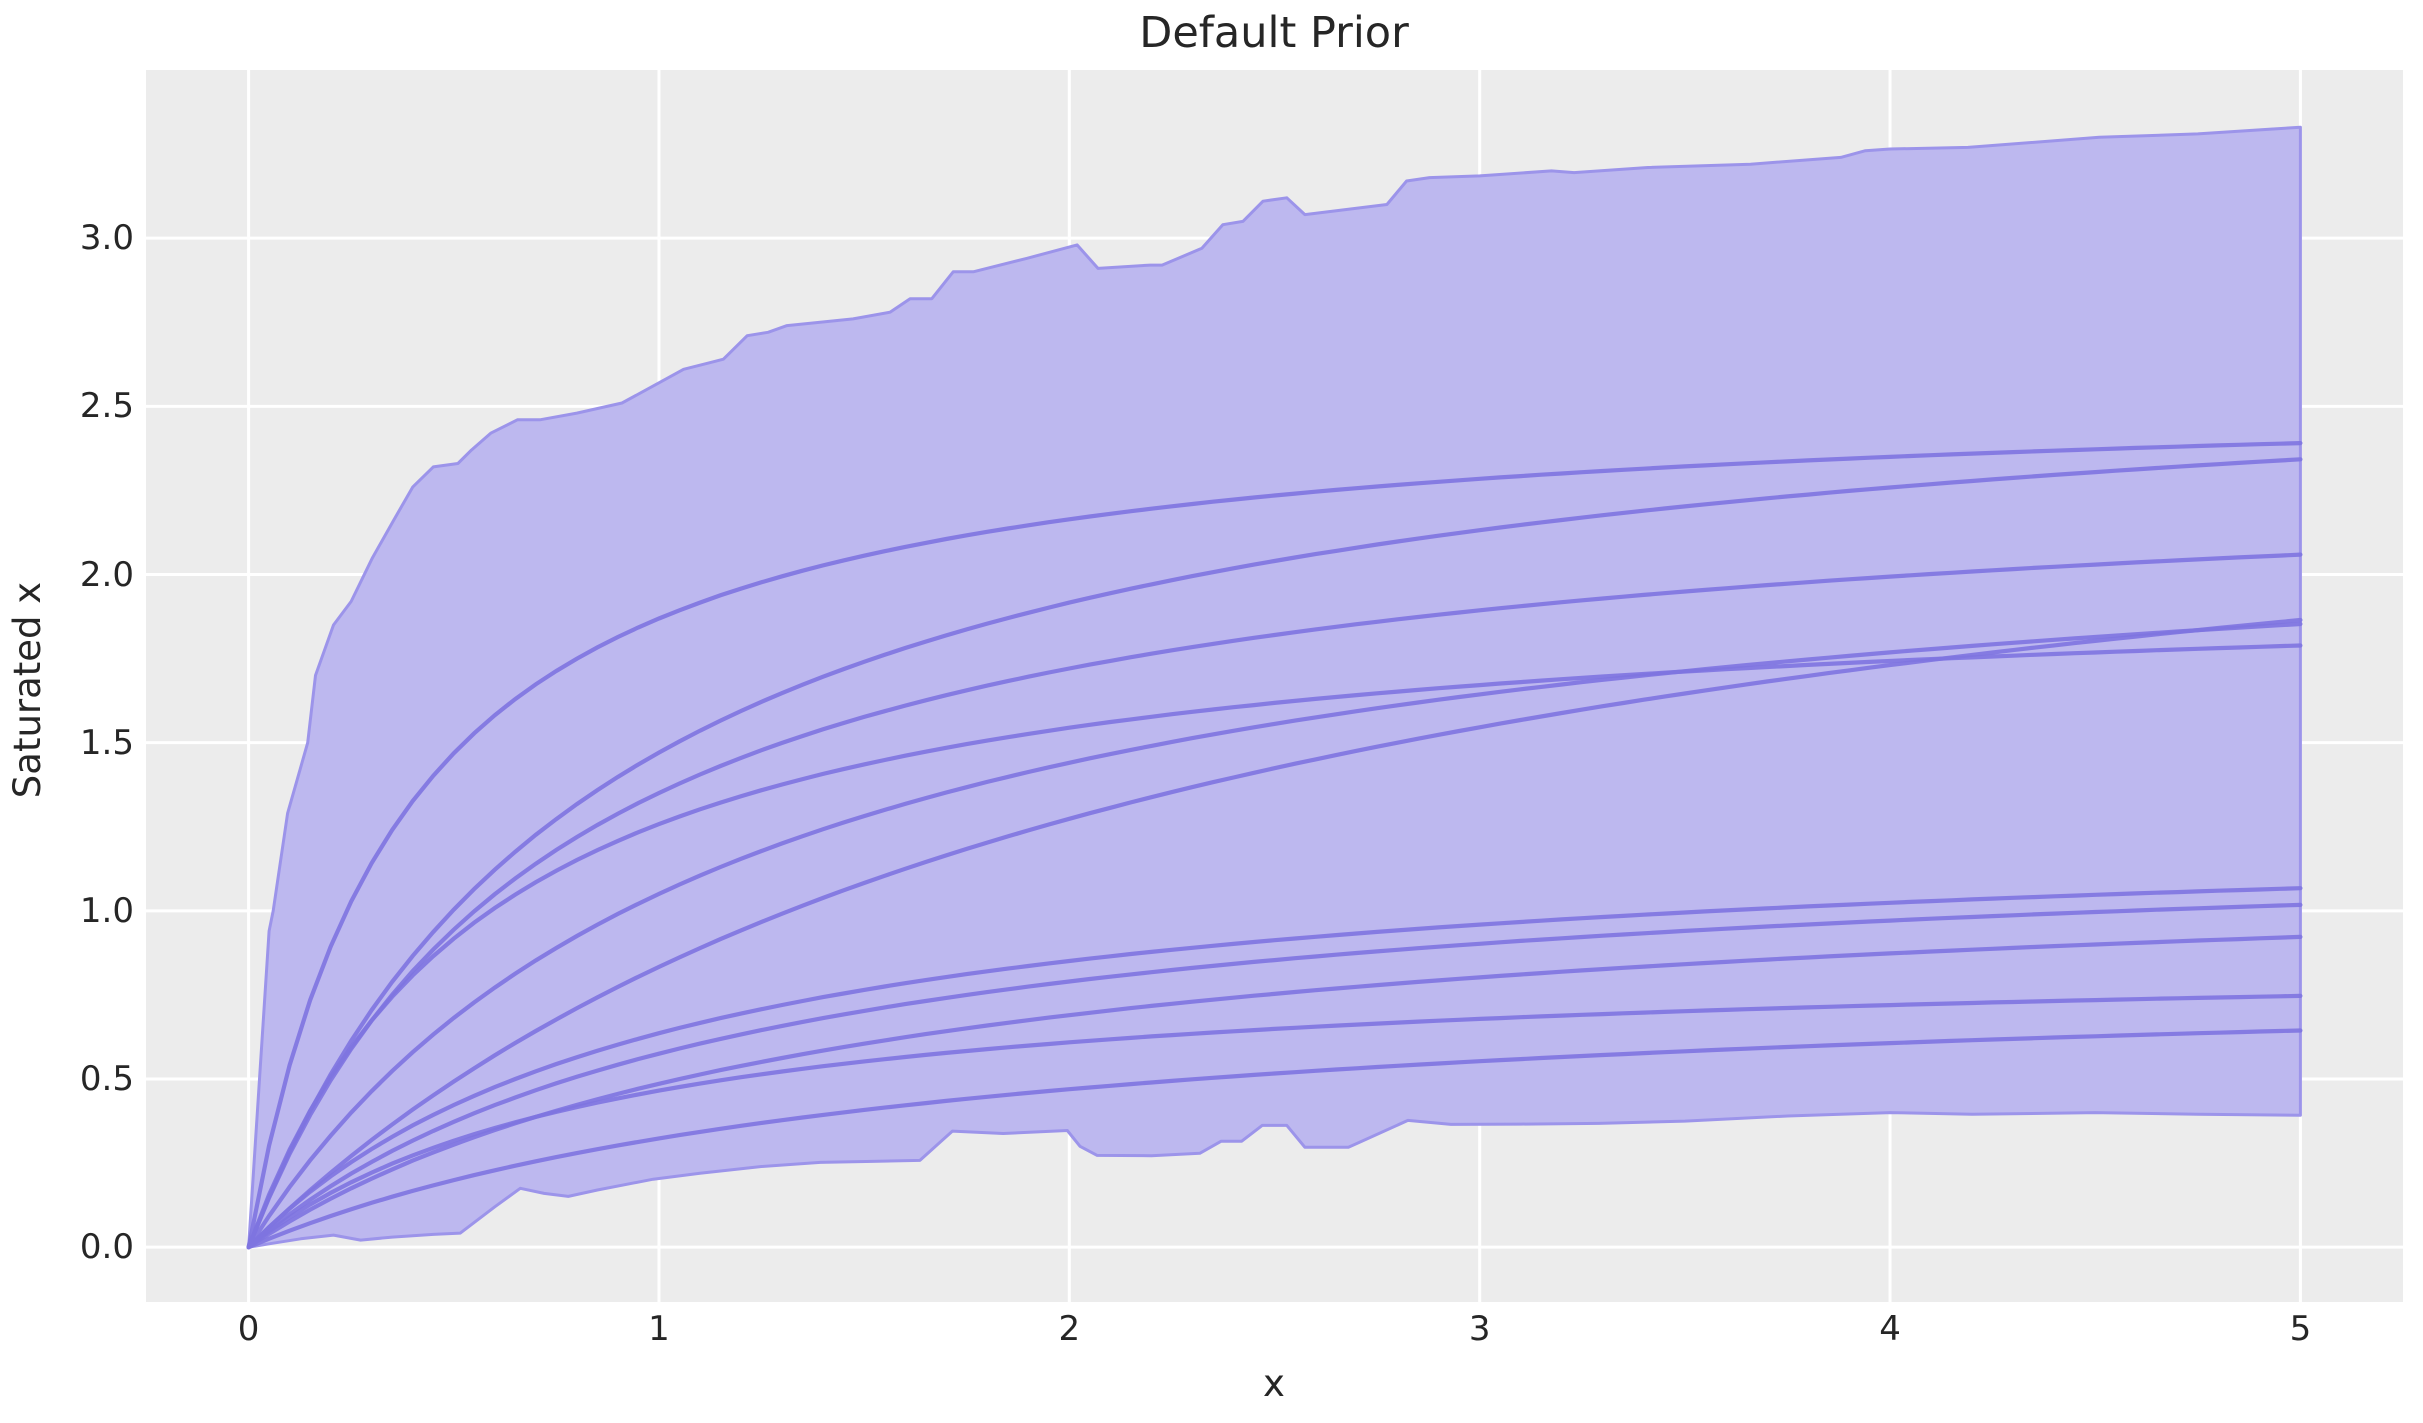 This screenshot has width=2423, height=1423. I want to click on x-tick-label: 2, so click(1069, 1329).